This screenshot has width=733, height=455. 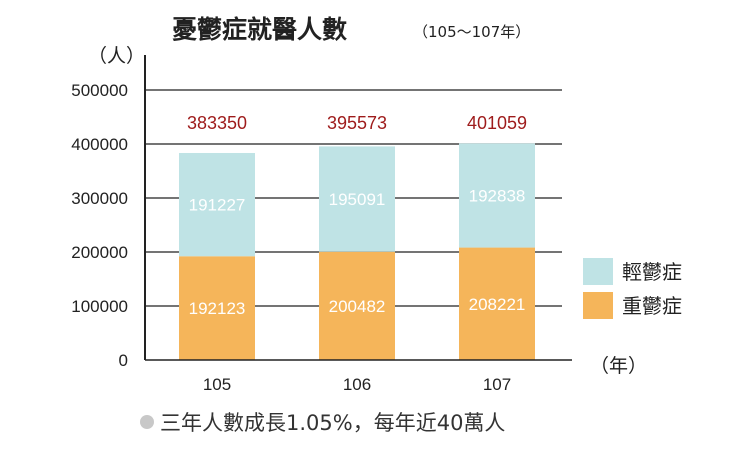 What do you see at coordinates (99, 144) in the screenshot?
I see `y-tick-label: 400000` at bounding box center [99, 144].